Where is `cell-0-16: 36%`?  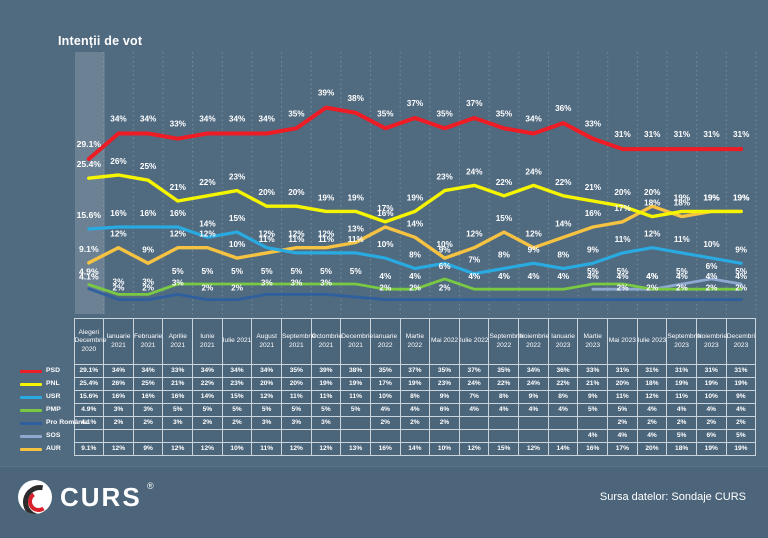
cell-0-16: 36% is located at coordinates (563, 371).